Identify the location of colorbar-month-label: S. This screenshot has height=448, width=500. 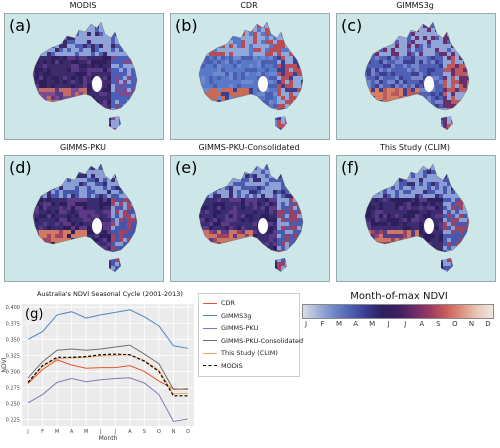
(438, 324).